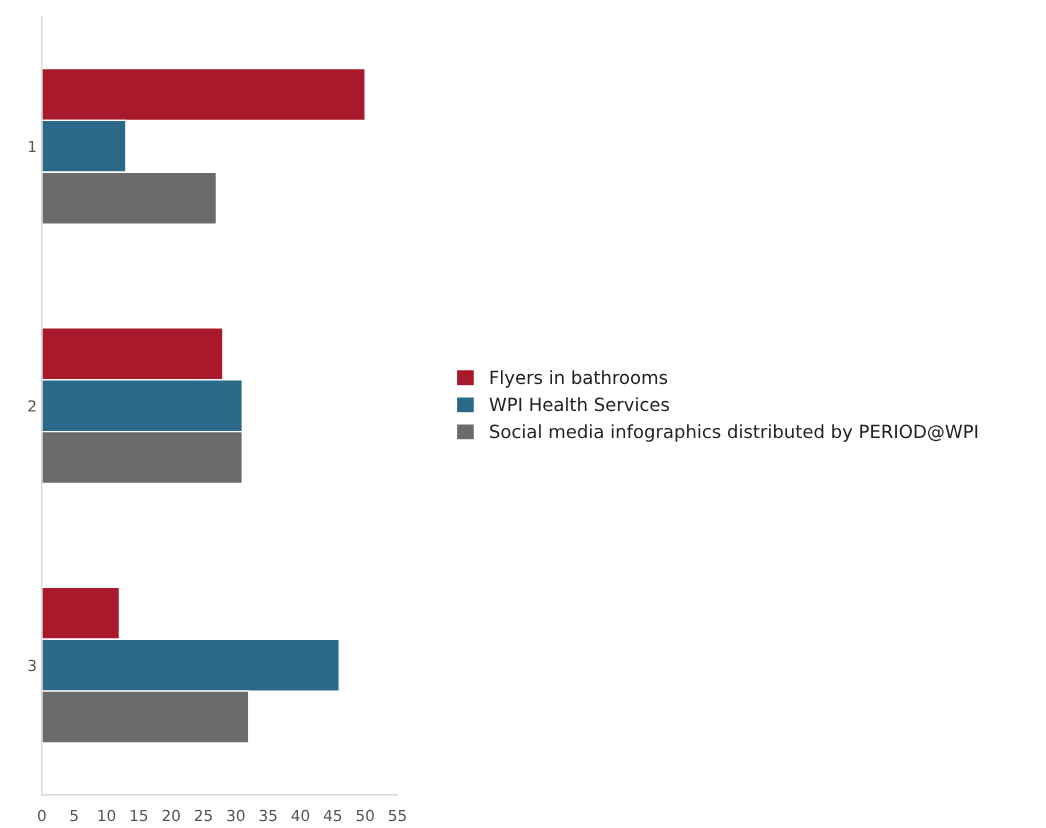  What do you see at coordinates (236, 815) in the screenshot?
I see `x-tick-label: 30` at bounding box center [236, 815].